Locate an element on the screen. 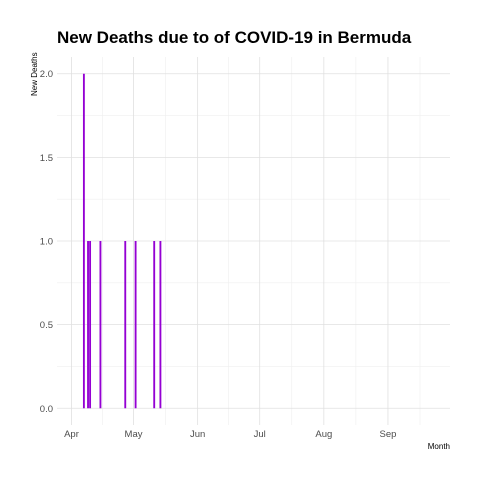  x-tick-label: May is located at coordinates (134, 434).